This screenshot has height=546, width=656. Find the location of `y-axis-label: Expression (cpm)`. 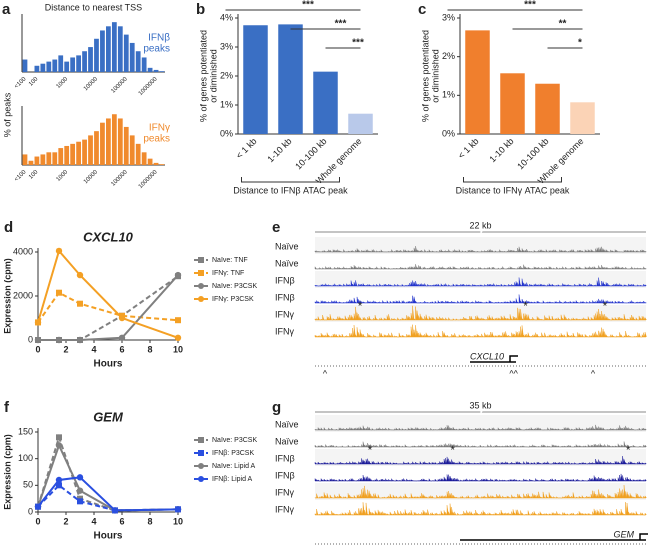

y-axis-label: Expression (cpm) is located at coordinates (7, 296).